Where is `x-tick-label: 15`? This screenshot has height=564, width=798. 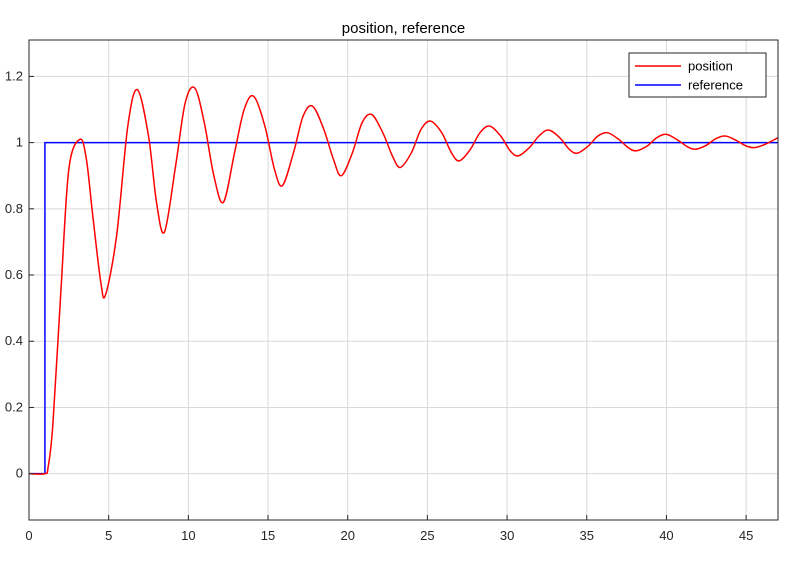 x-tick-label: 15 is located at coordinates (268, 535).